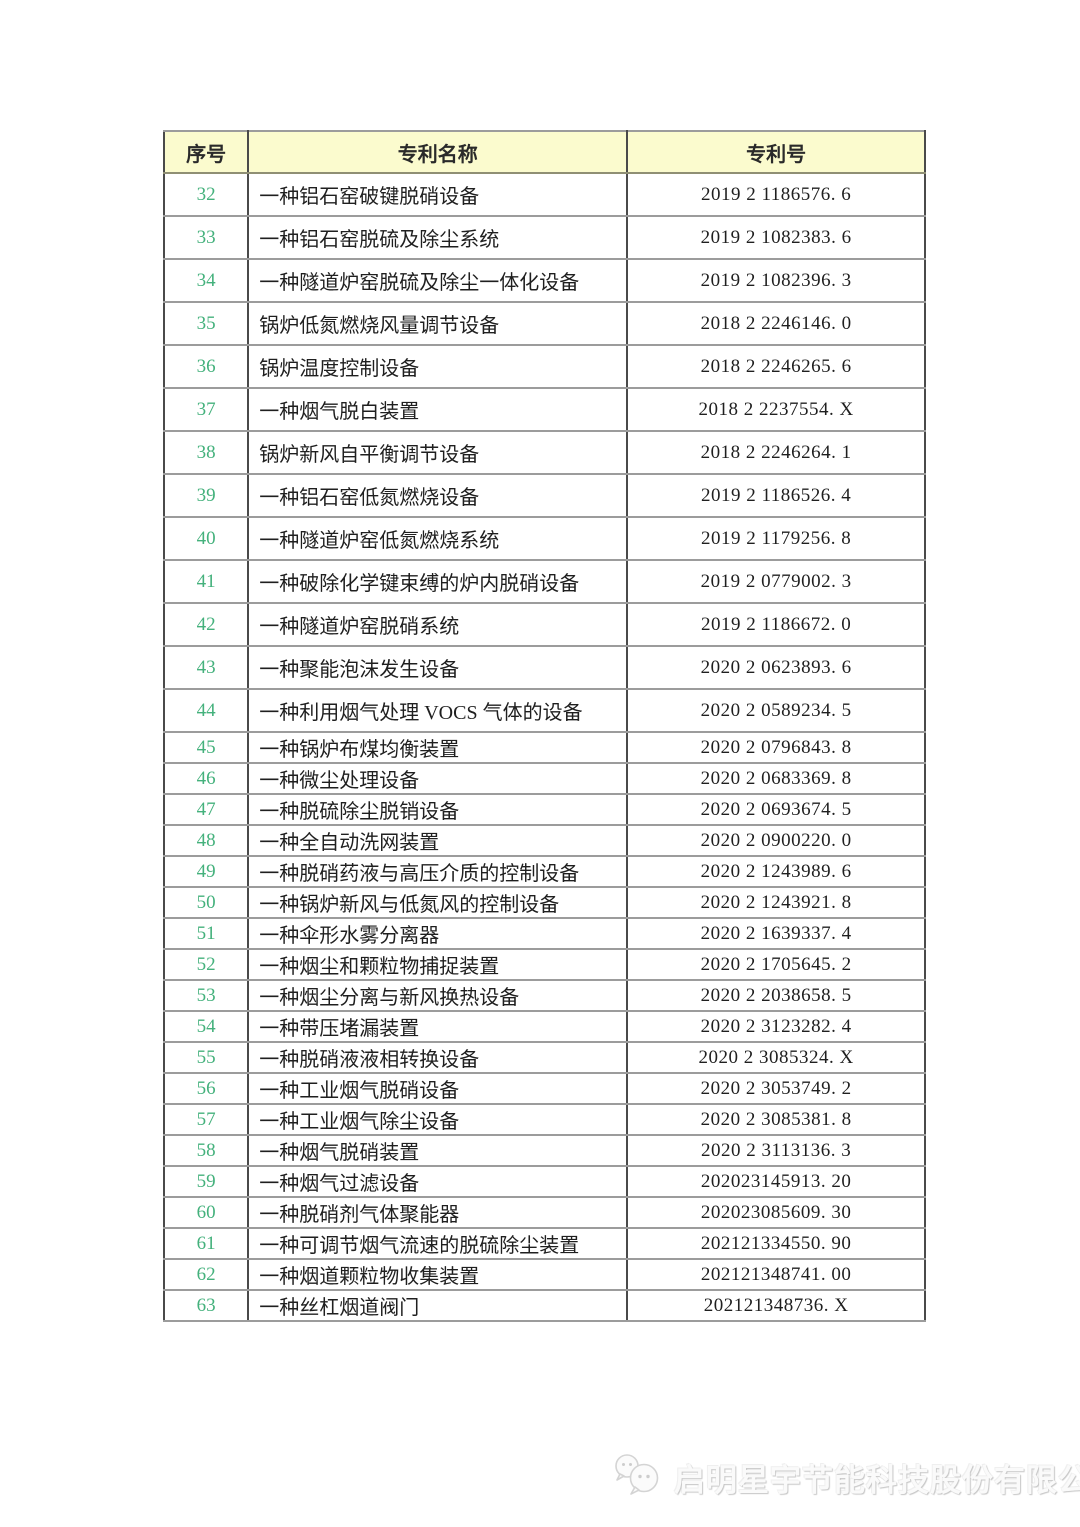 The height and width of the screenshot is (1527, 1080). I want to click on company-name: 启明星宇节能科技股份有限公司, so click(877, 1480).